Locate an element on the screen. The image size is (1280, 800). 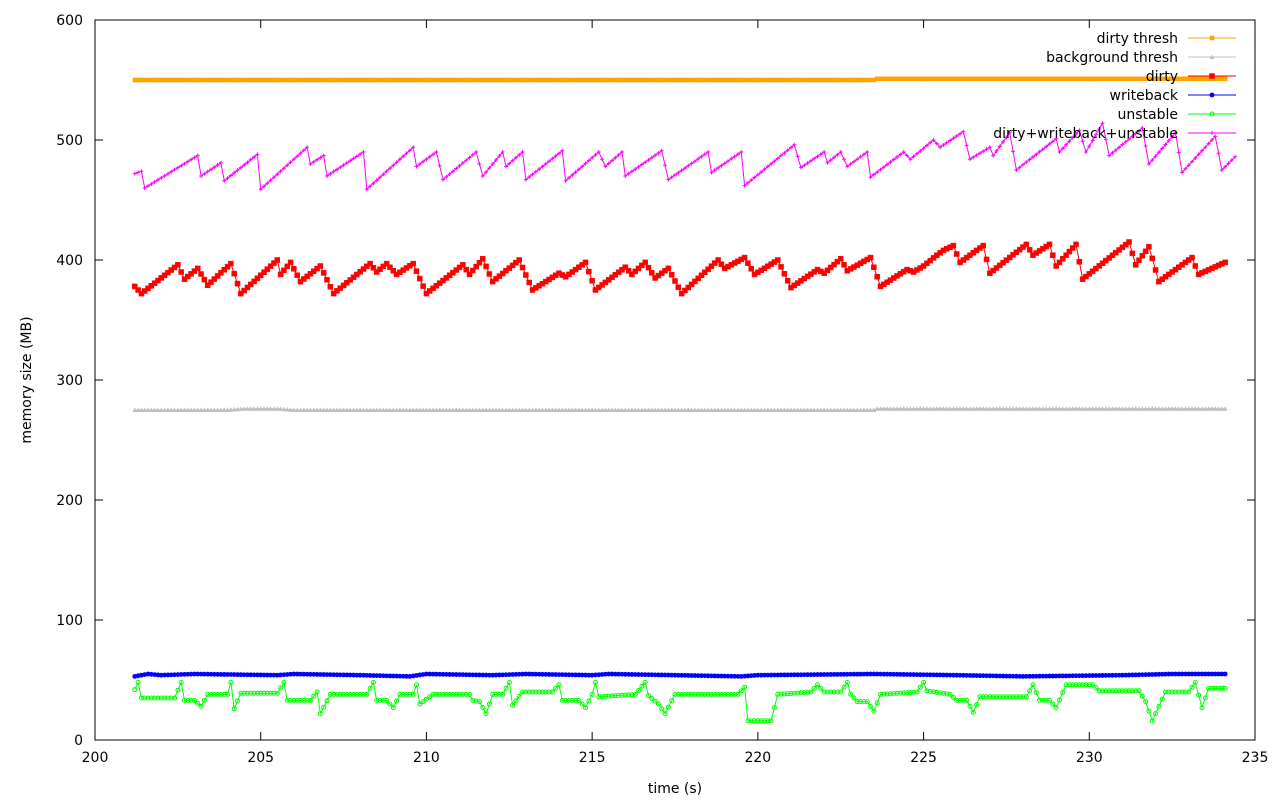
dirty-thresh-marker is located at coordinates (1225, 79).